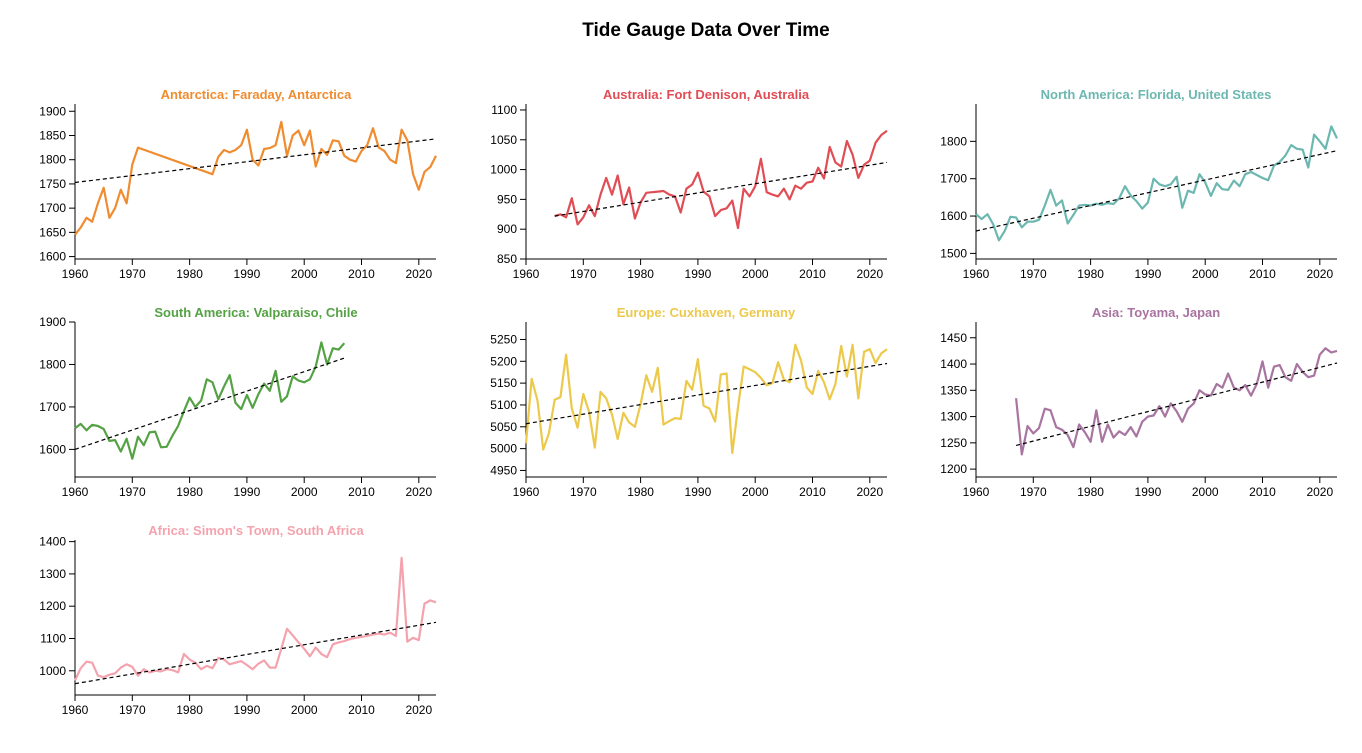 Image resolution: width=1362 pixels, height=753 pixels. Describe the element at coordinates (503, 383) in the screenshot. I see `y-tick-label: 5150` at that location.